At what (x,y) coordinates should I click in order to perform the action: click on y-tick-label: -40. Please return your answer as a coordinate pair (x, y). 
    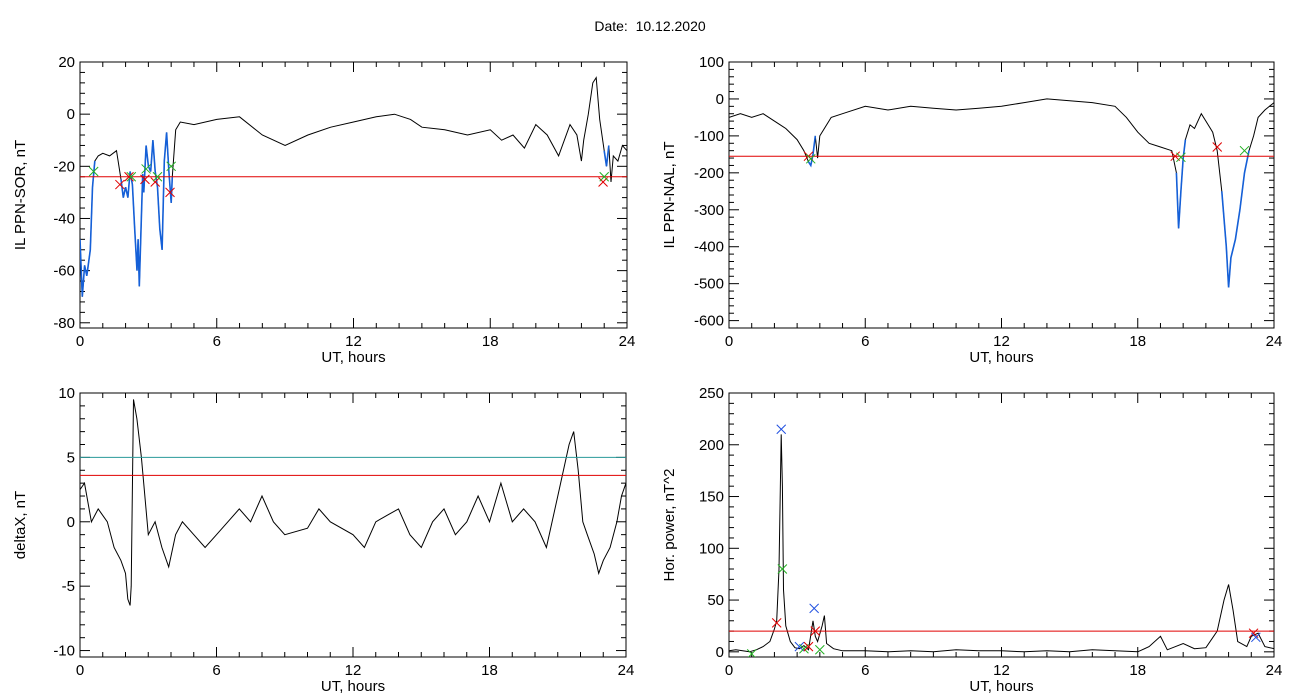
    Looking at the image, I should click on (64, 218).